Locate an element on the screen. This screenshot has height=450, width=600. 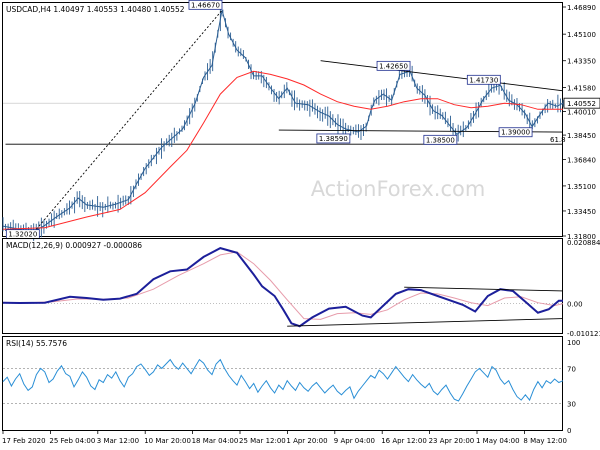
macd-trendlines is located at coordinates (425, 306).